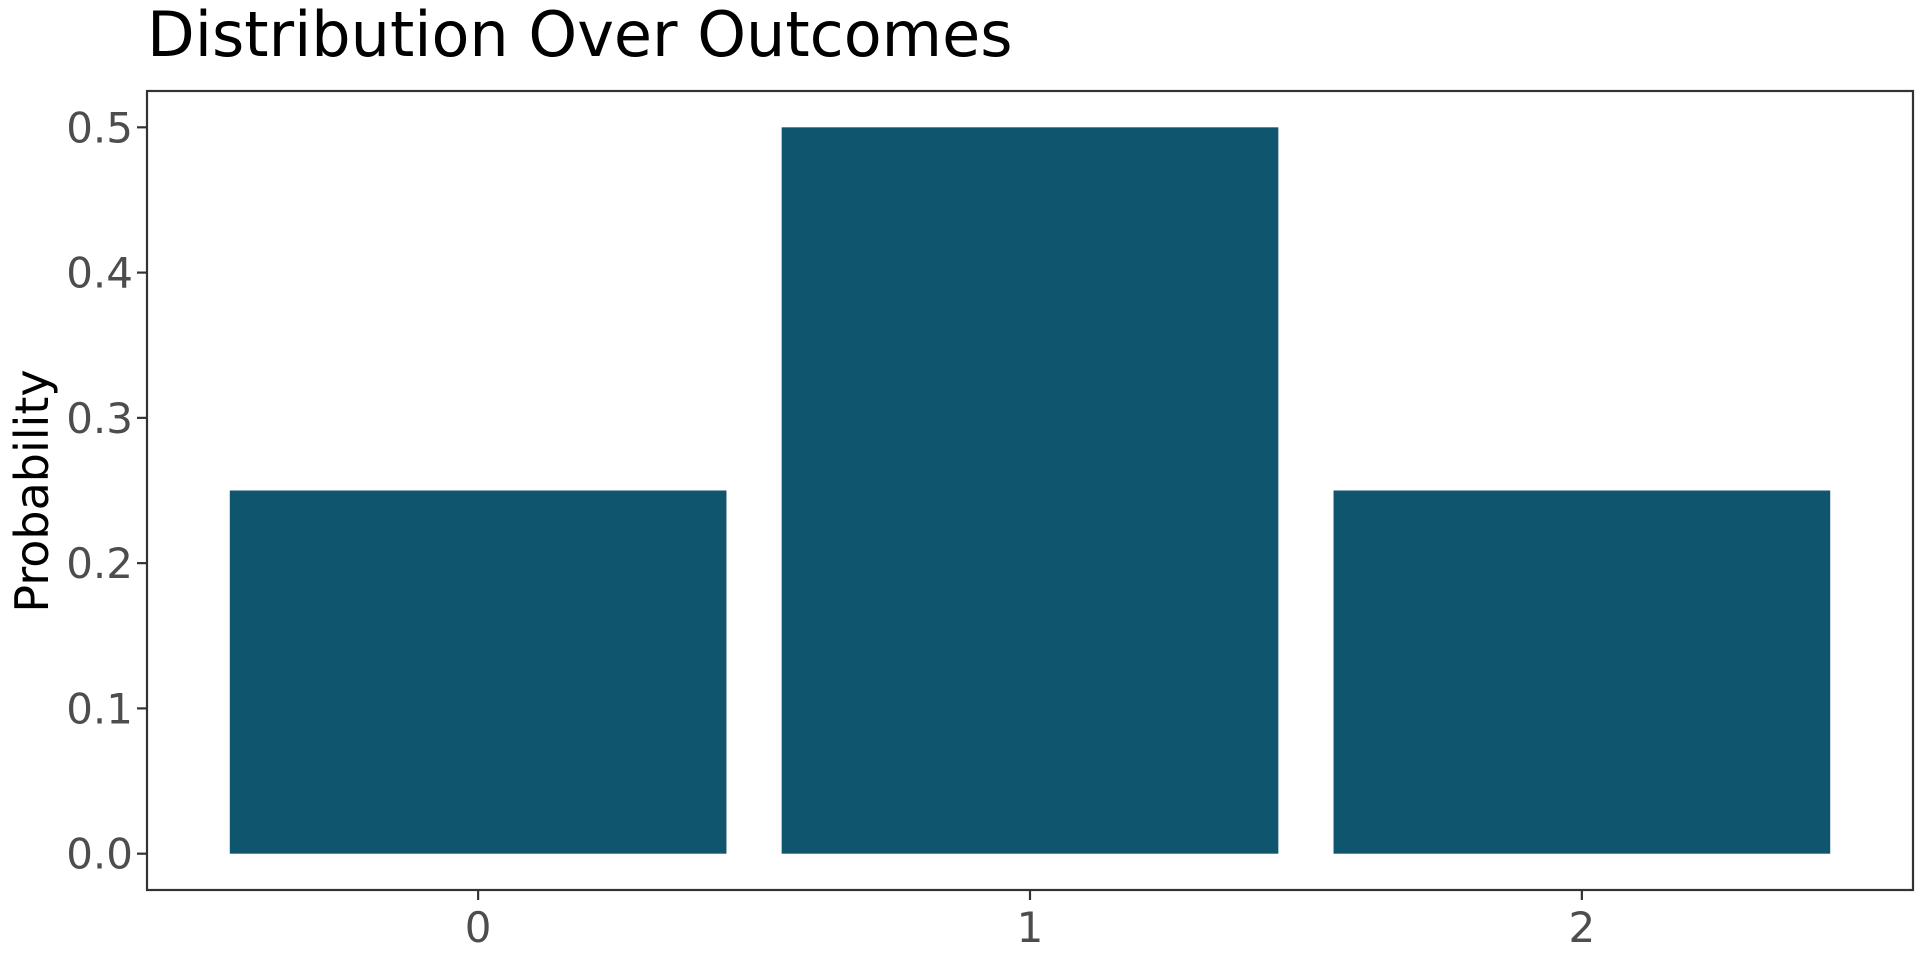  What do you see at coordinates (1030, 927) in the screenshot?
I see `x-tick-label: 1` at bounding box center [1030, 927].